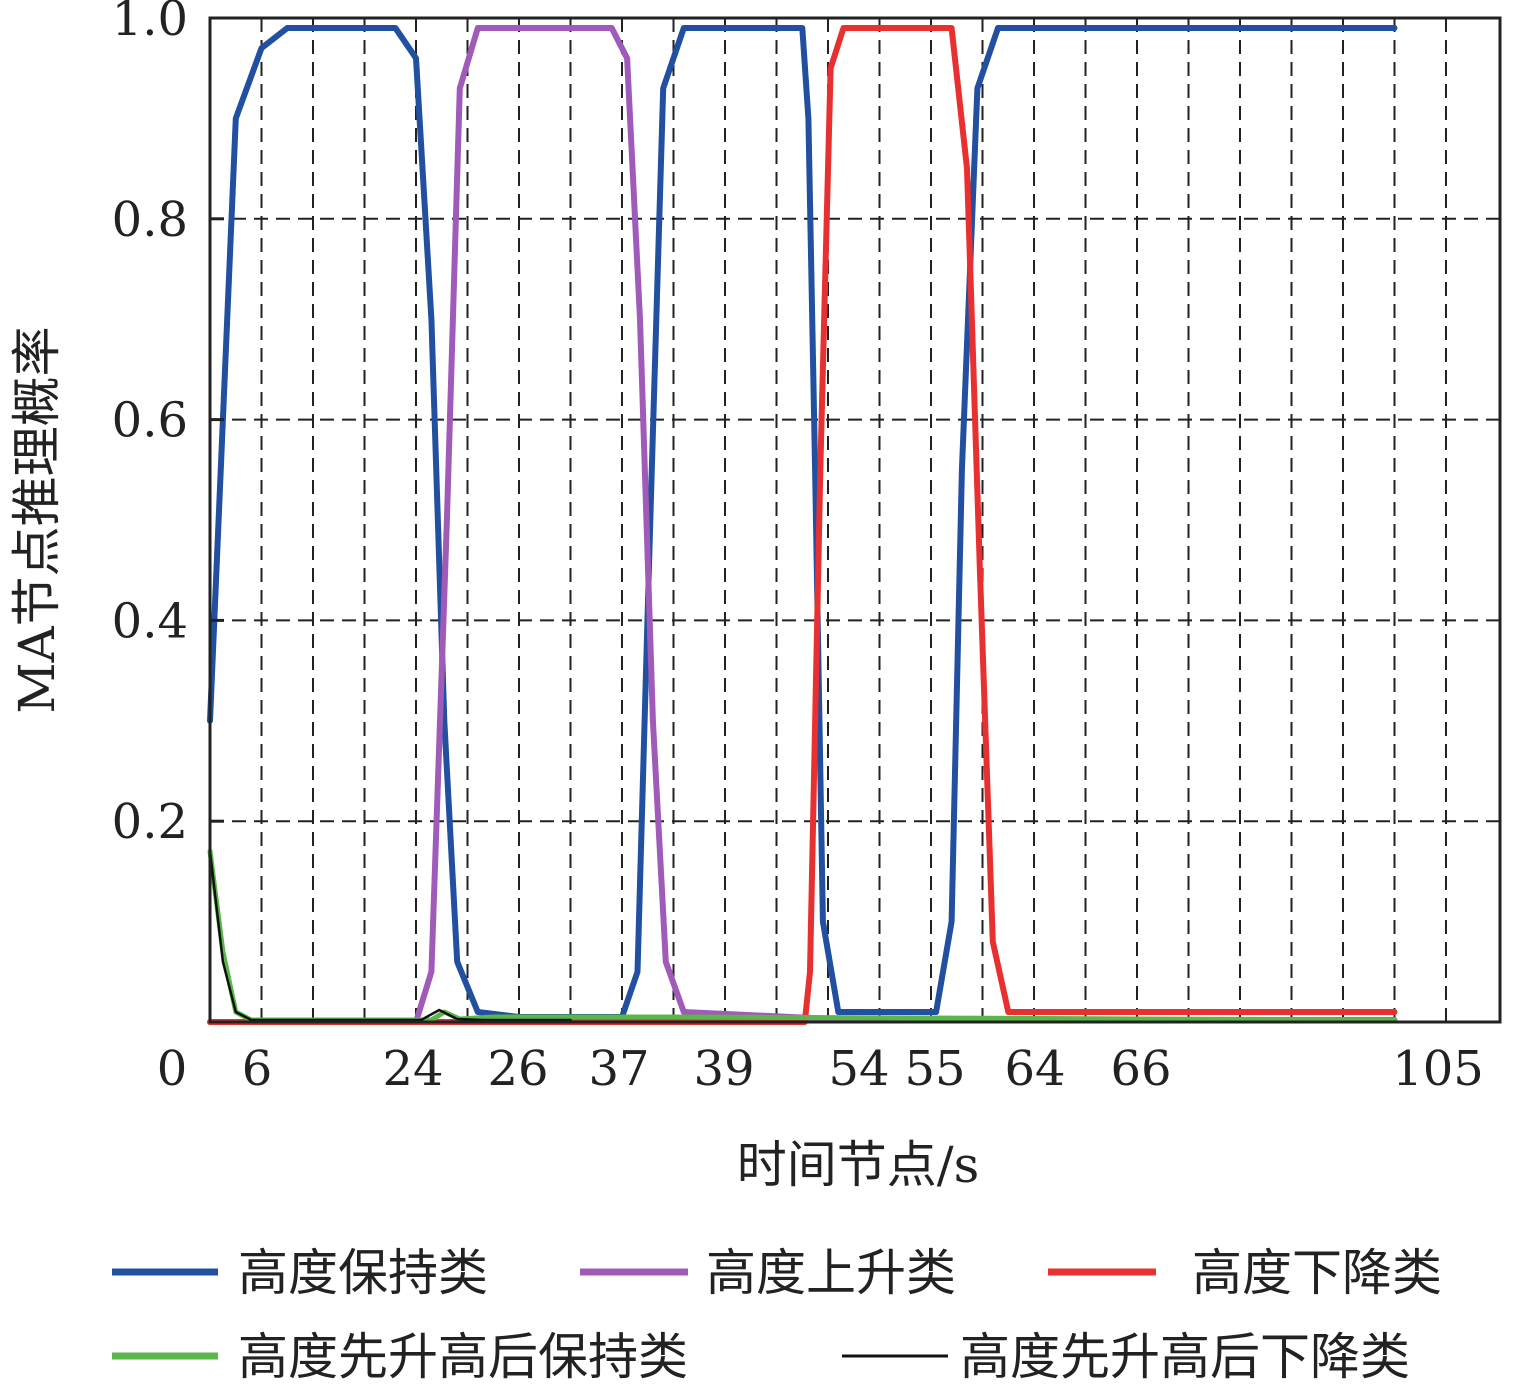 Image resolution: width=1516 pixels, height=1386 pixels. What do you see at coordinates (858, 1165) in the screenshot?
I see `x-axis-label: 时间节点/s` at bounding box center [858, 1165].